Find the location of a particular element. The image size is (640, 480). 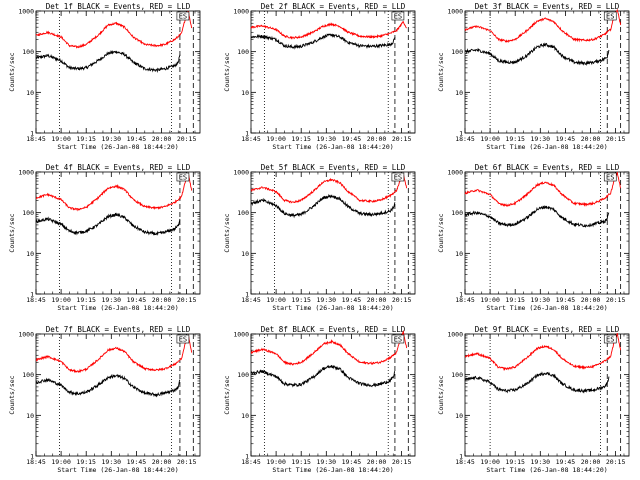

chart-title: Det 7f BLACK = Events, RED = LLD is located at coordinates (118, 329).